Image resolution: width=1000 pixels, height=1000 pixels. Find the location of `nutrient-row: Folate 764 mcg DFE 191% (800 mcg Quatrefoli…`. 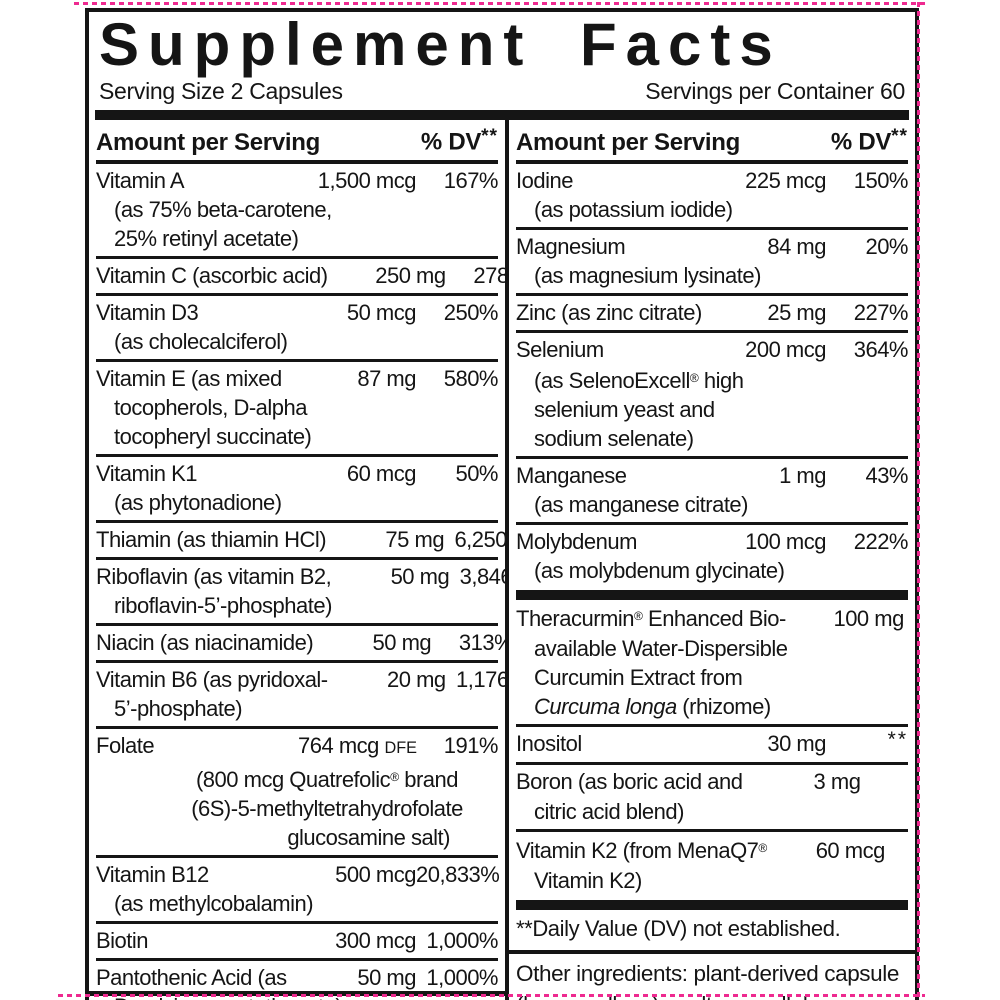

nutrient-row: Folate 764 mcg DFE 191% (800 mcg Quatrefoli… is located at coordinates (297, 790).